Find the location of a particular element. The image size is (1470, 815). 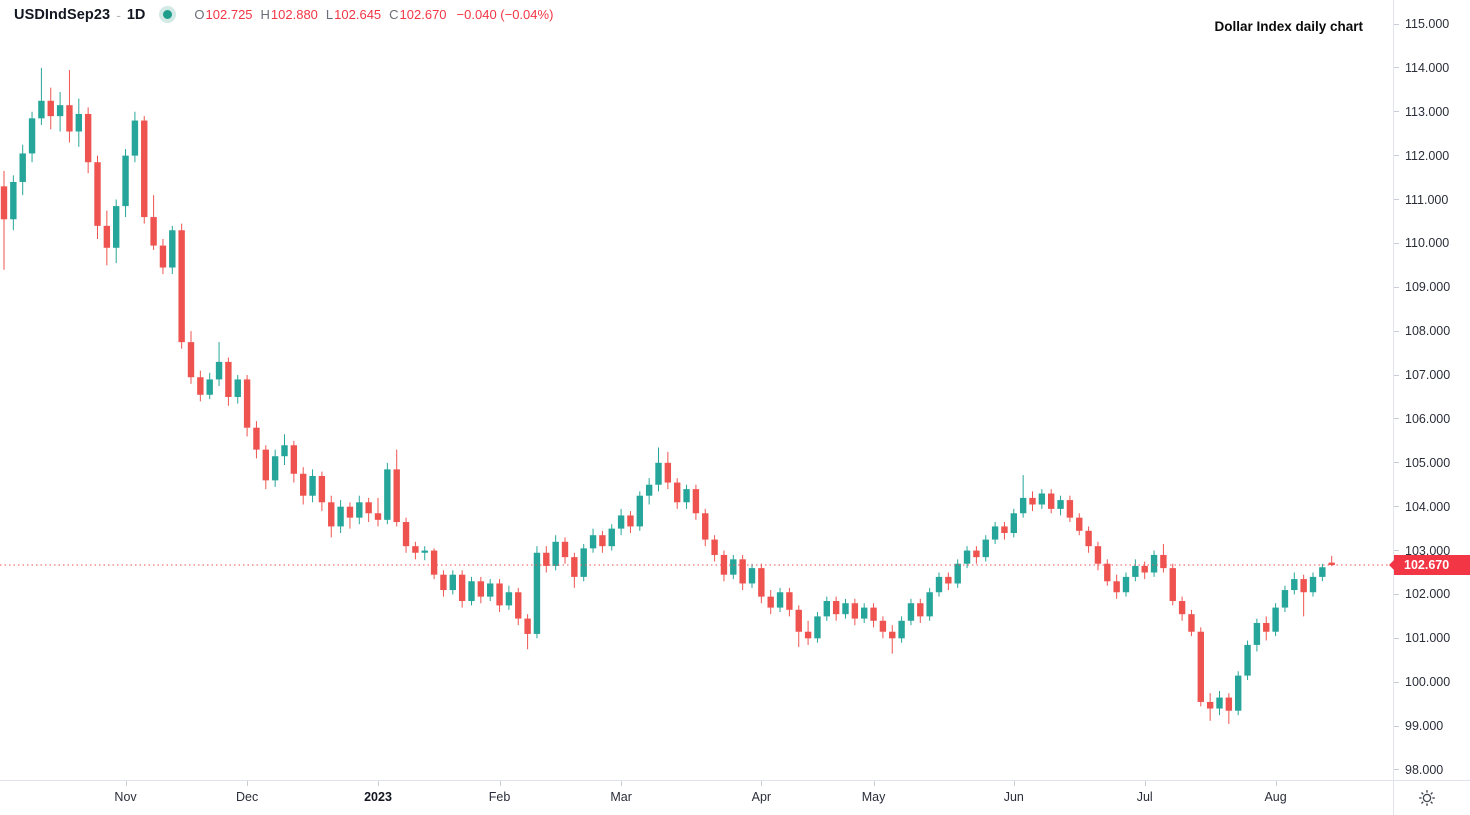

open-value: 102.725 is located at coordinates (229, 14).